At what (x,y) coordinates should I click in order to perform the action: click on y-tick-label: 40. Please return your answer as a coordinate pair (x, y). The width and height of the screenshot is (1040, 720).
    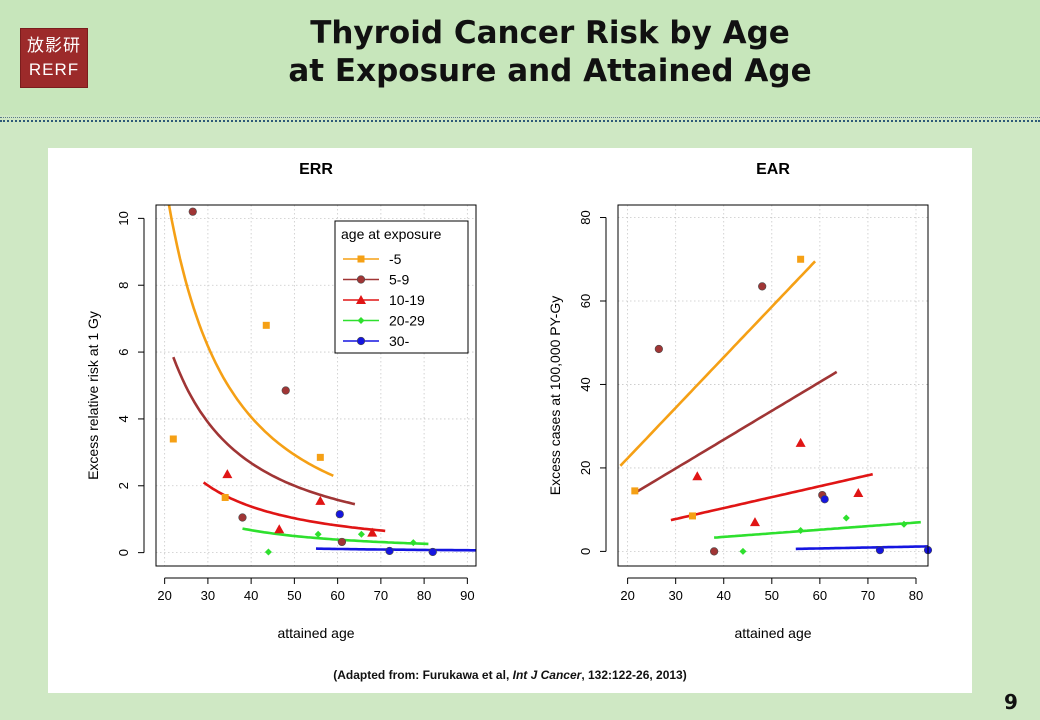
    Looking at the image, I should click on (585, 384).